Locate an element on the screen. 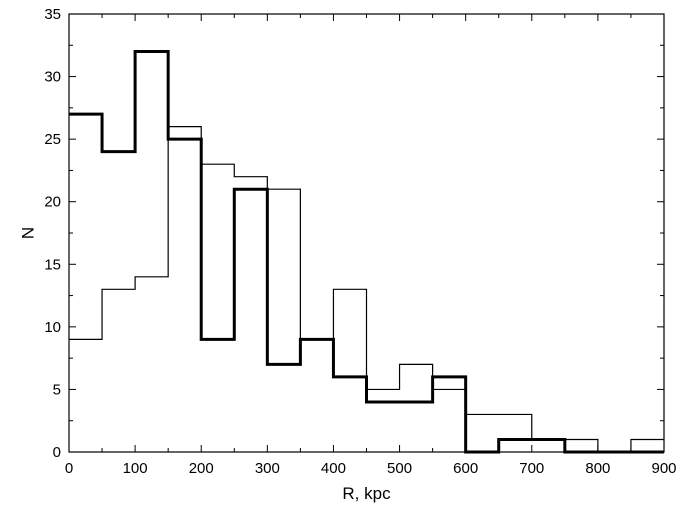 The height and width of the screenshot is (520, 683). x-tick-label: 500 is located at coordinates (399, 468).